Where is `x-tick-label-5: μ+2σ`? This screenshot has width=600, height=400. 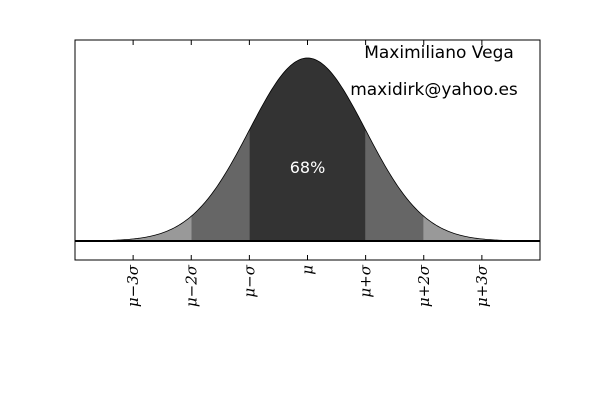 x-tick-label-5: μ+2σ is located at coordinates (424, 285).